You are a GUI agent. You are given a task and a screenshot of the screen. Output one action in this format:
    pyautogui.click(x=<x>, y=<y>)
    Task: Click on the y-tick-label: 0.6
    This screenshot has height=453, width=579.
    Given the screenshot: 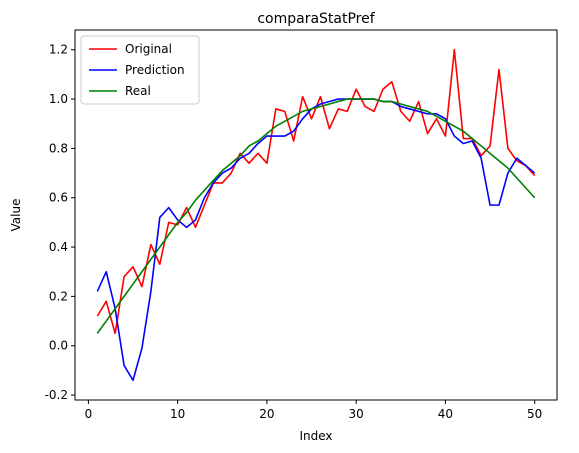 What is the action you would take?
    pyautogui.click(x=58, y=198)
    